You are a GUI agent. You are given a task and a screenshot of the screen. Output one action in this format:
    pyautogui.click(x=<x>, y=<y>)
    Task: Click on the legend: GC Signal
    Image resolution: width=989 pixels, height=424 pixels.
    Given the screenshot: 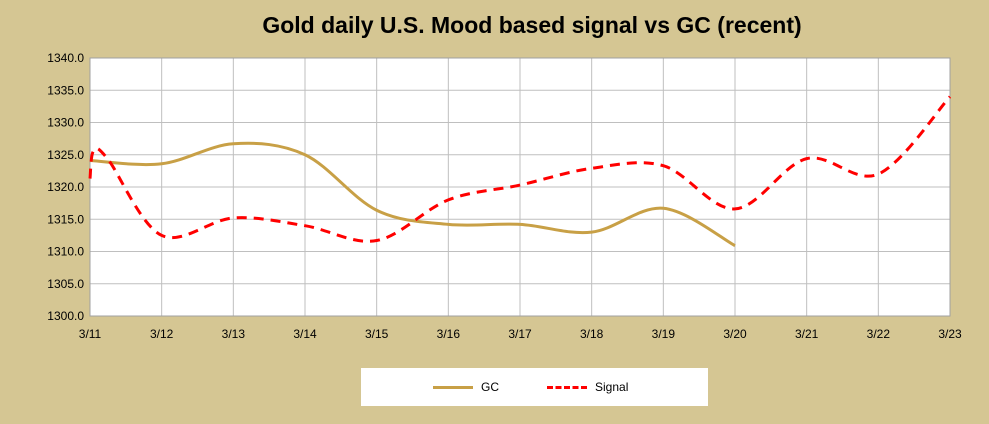 What is the action you would take?
    pyautogui.click(x=534, y=387)
    